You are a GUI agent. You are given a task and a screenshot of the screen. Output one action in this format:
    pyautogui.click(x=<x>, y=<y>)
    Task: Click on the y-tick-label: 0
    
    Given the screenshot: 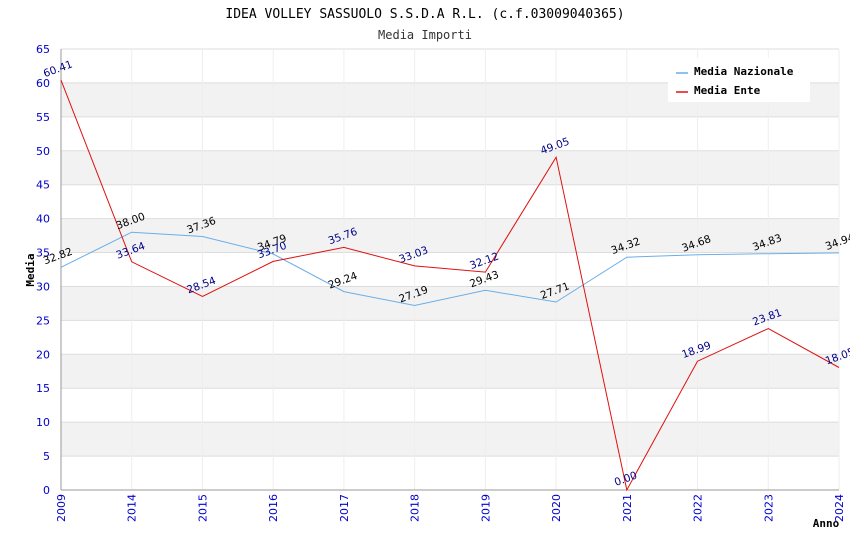 What is the action you would take?
    pyautogui.click(x=46, y=490)
    